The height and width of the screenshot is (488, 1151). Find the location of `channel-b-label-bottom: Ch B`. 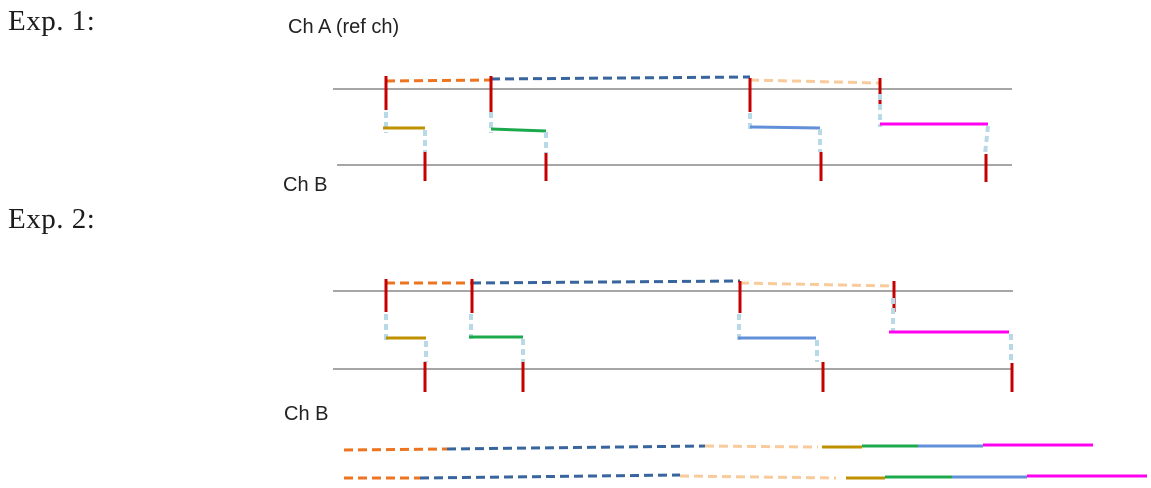

channel-b-label-bottom: Ch B is located at coordinates (306, 414).